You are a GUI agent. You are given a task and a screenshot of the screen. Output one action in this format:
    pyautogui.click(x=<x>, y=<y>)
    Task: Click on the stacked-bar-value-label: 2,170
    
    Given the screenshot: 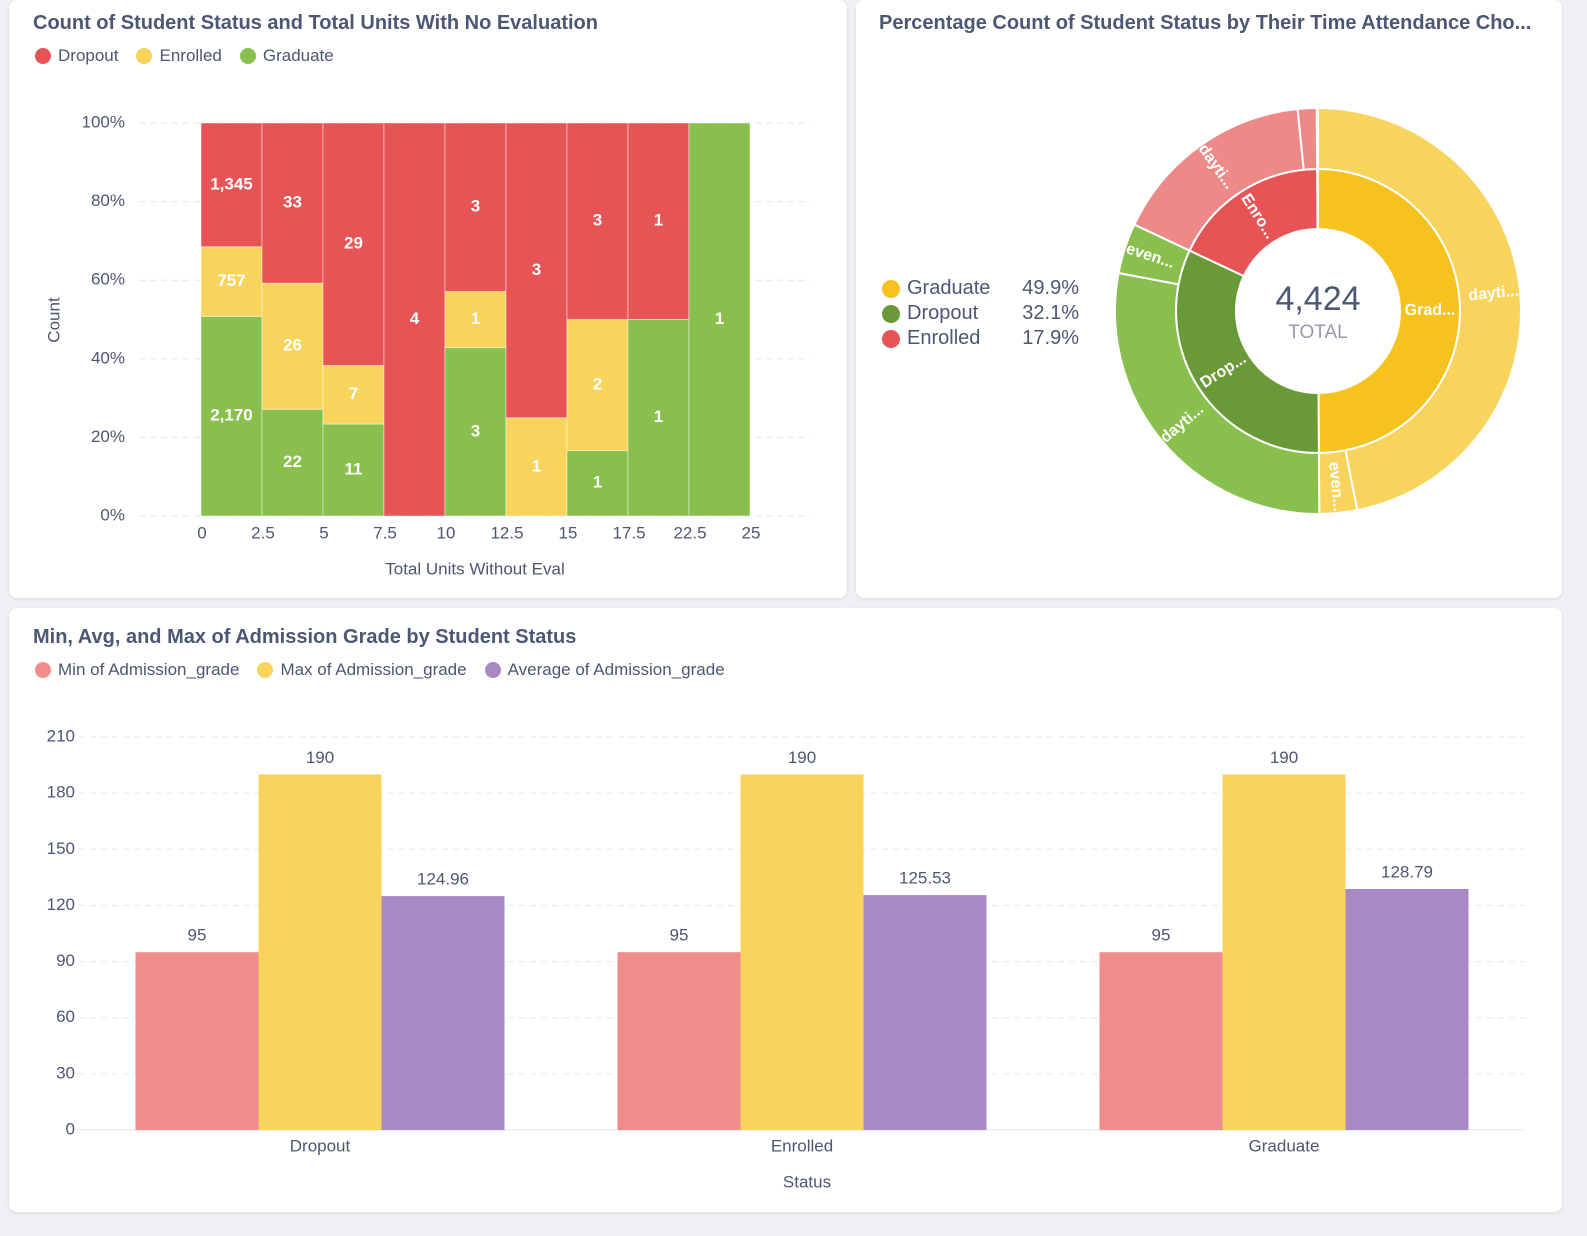 What is the action you would take?
    pyautogui.click(x=231, y=415)
    